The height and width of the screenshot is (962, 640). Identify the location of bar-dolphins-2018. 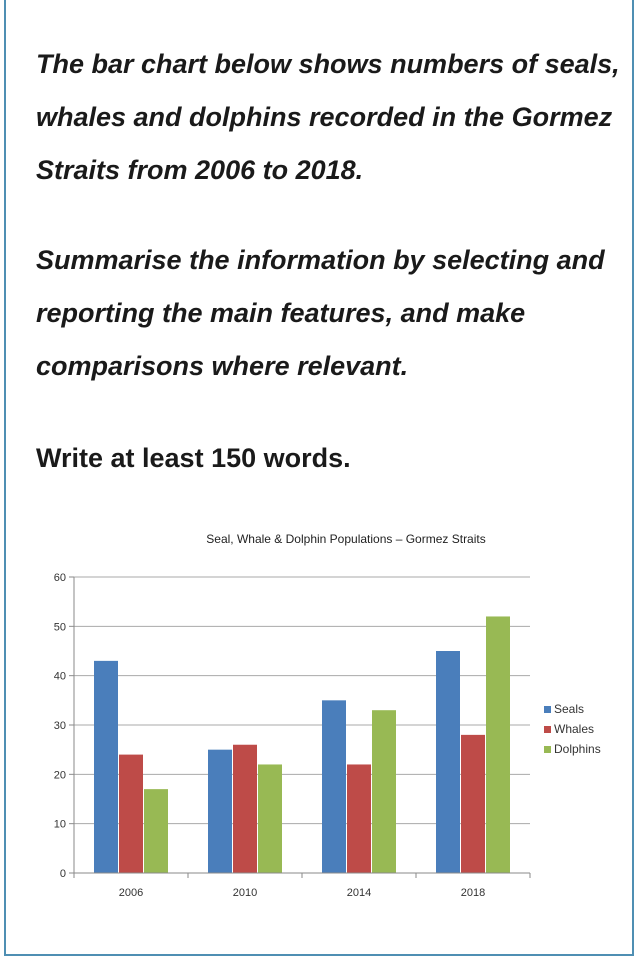
(498, 744).